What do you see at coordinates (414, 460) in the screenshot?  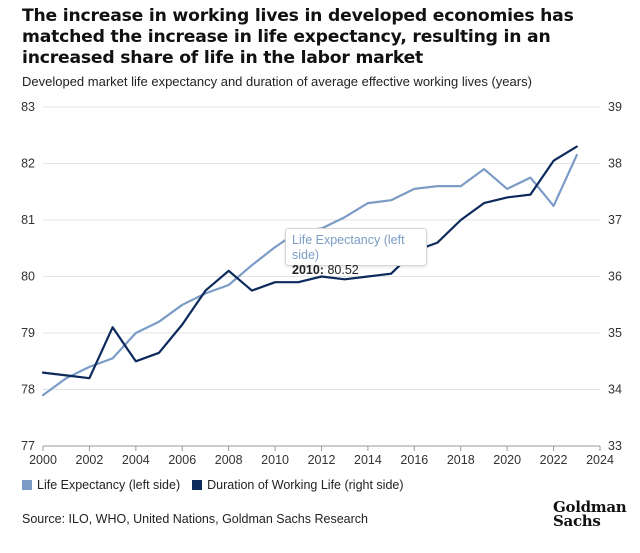 I see `x-tick-label: 2016` at bounding box center [414, 460].